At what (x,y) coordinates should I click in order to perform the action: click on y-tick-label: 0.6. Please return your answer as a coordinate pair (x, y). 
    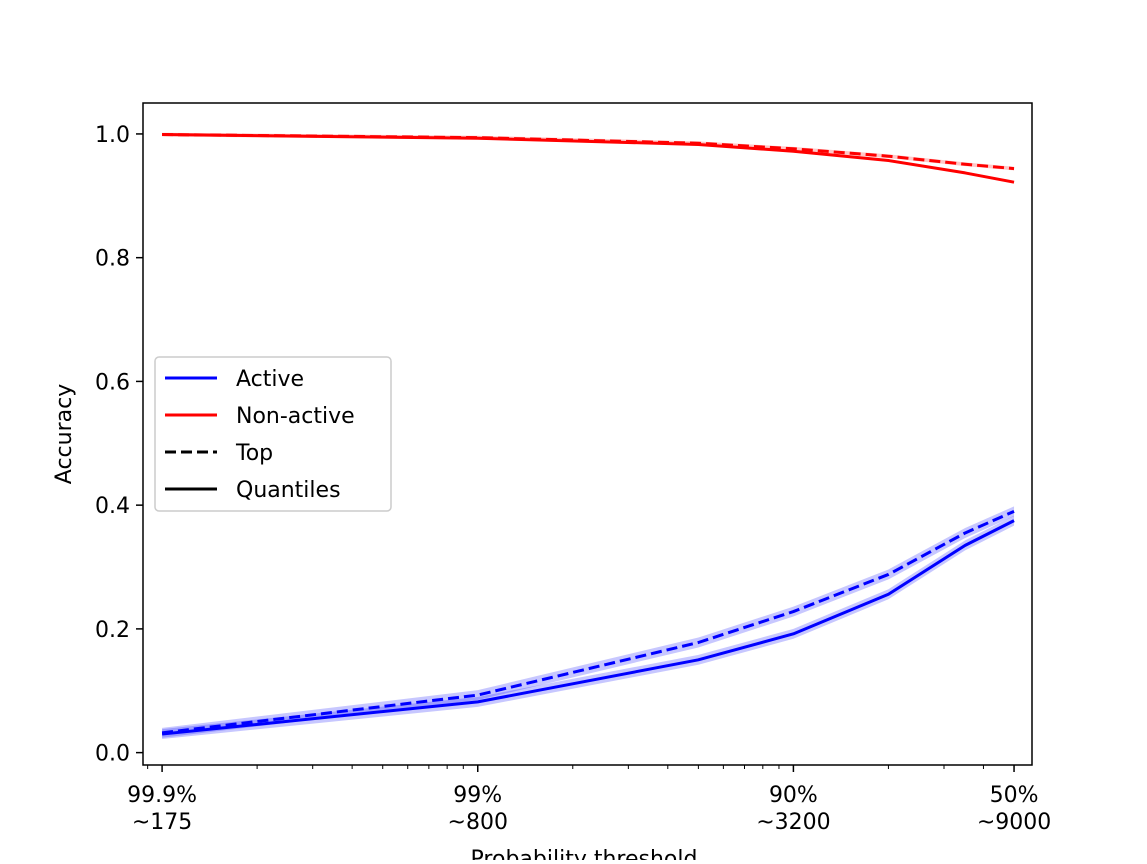
    Looking at the image, I should click on (112, 382).